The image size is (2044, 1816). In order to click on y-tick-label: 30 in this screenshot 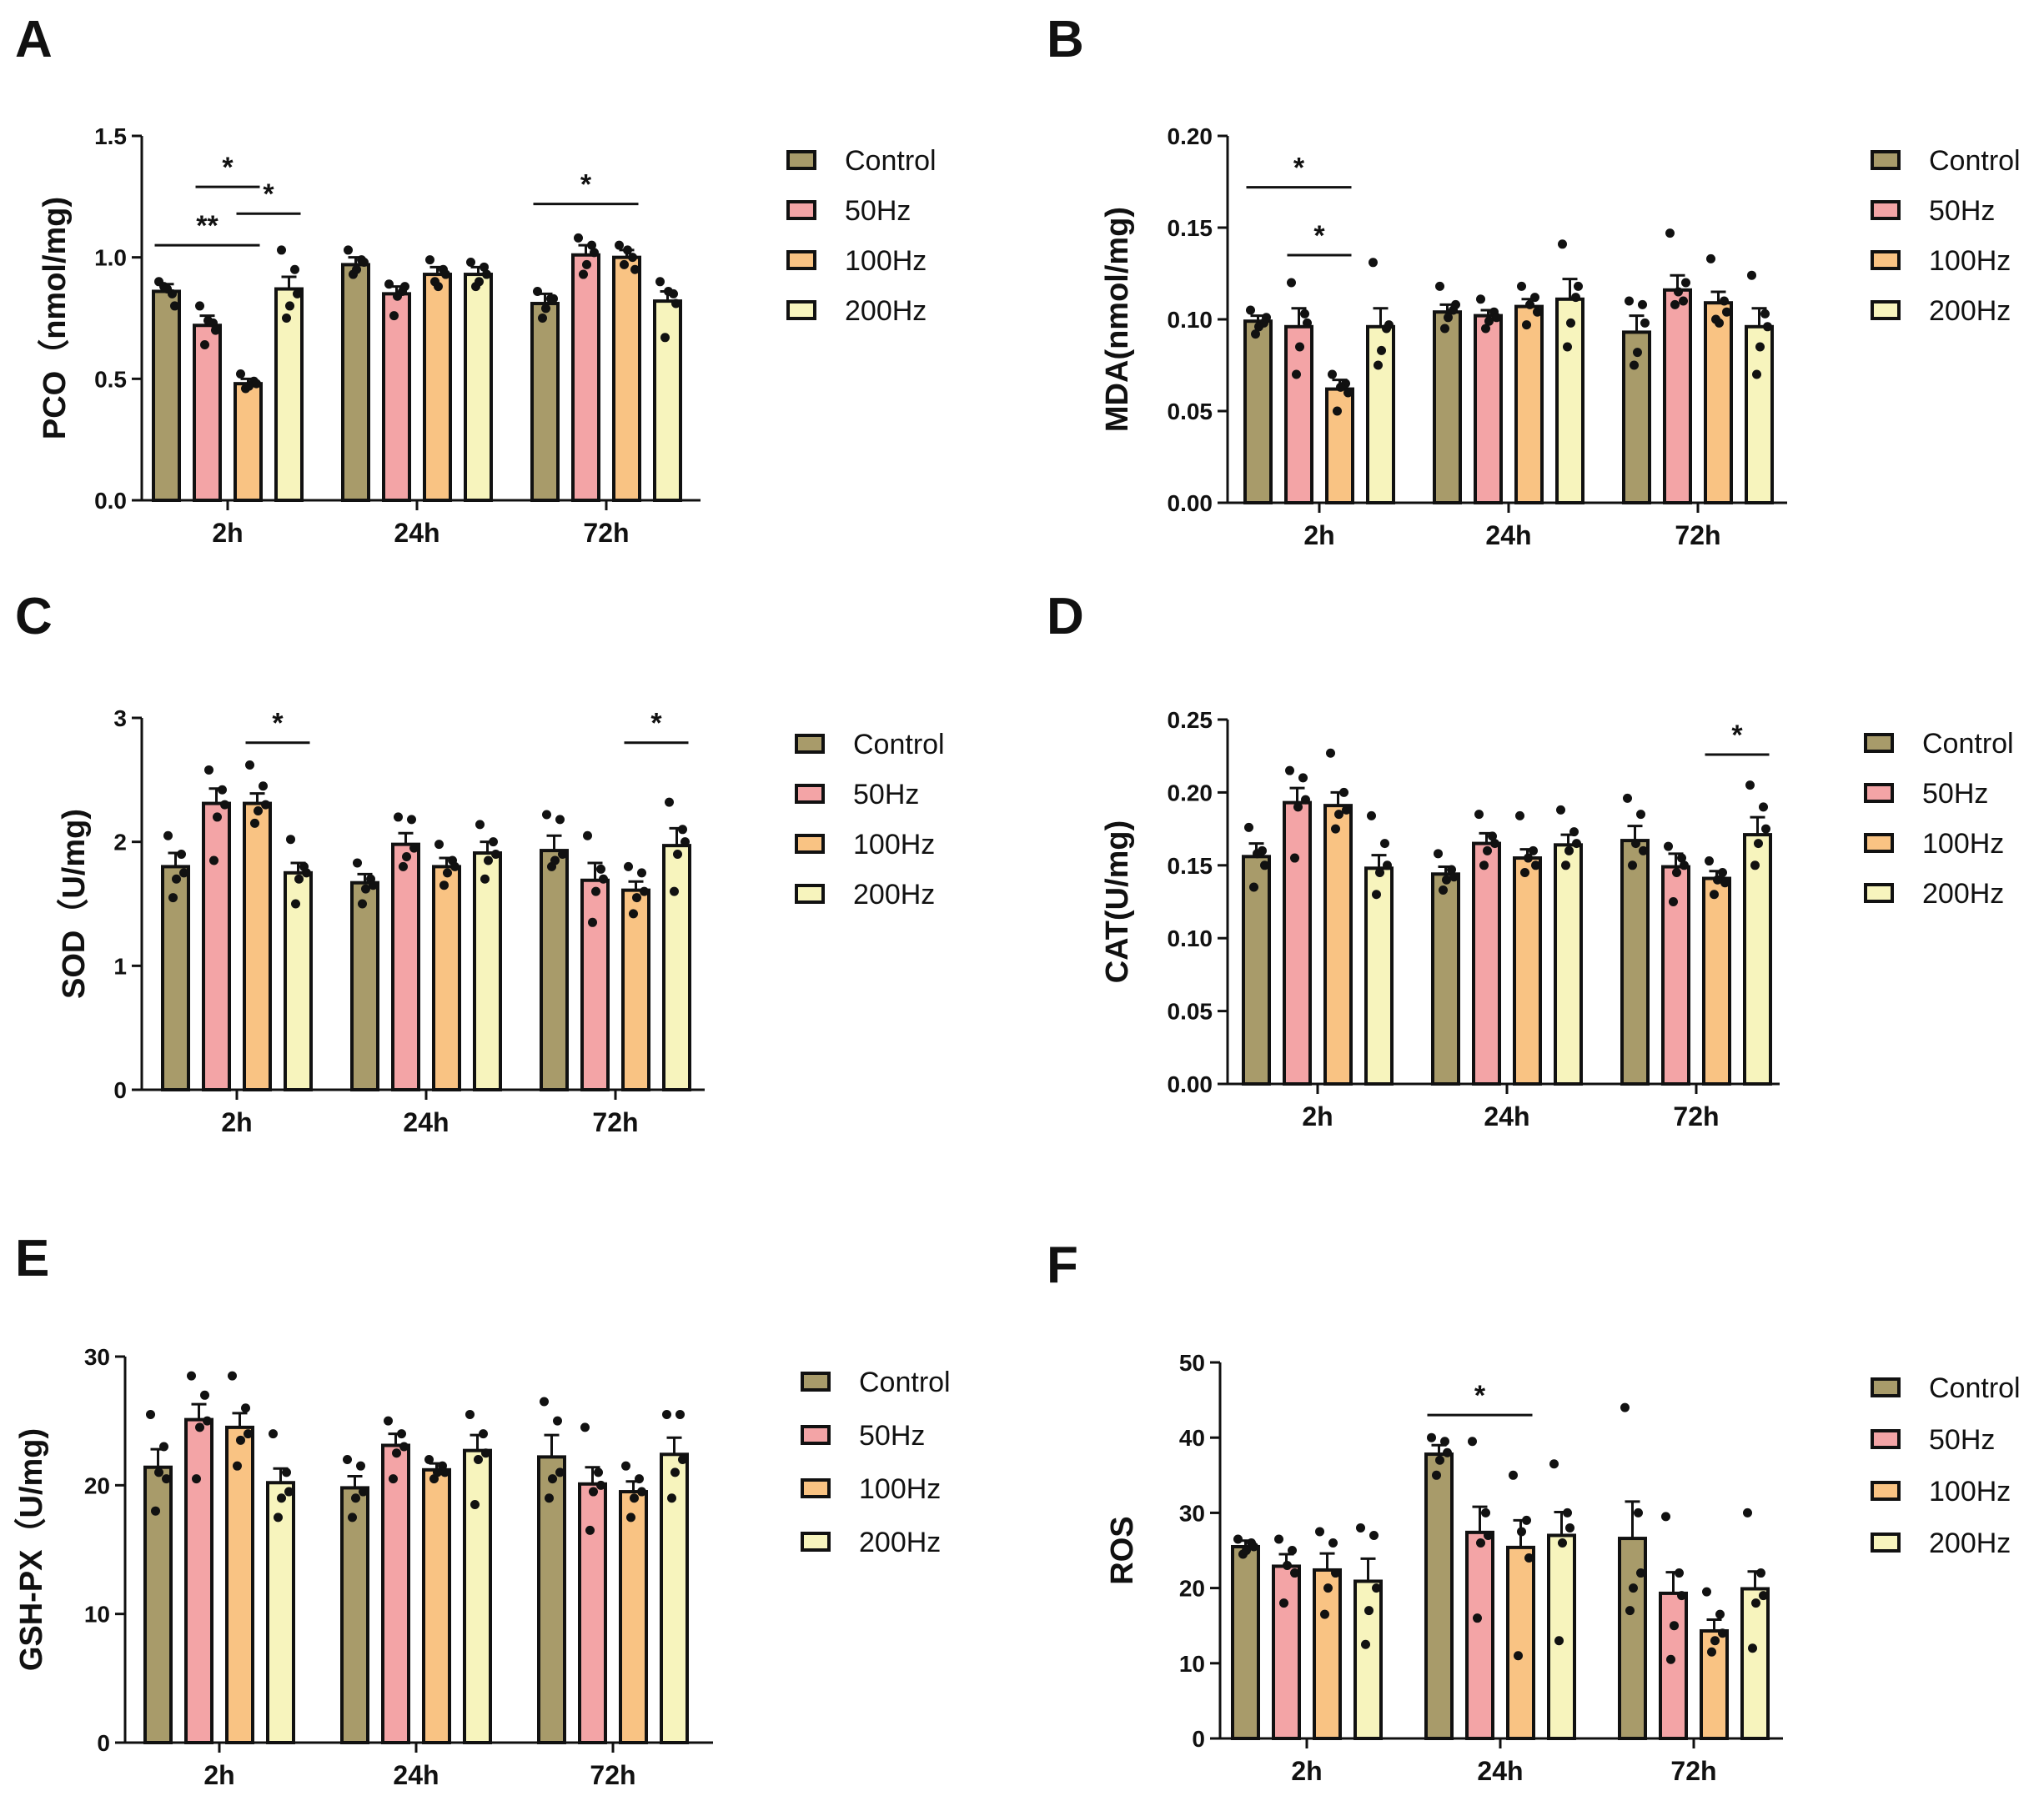, I will do `click(97, 1357)`.